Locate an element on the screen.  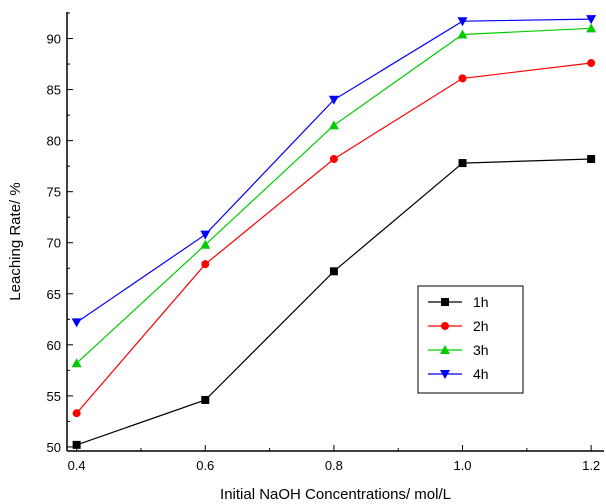
y-tick-label: 70 is located at coordinates (54, 243).